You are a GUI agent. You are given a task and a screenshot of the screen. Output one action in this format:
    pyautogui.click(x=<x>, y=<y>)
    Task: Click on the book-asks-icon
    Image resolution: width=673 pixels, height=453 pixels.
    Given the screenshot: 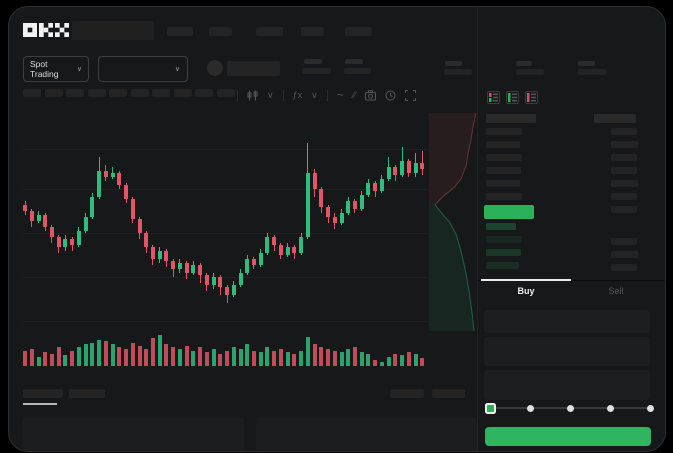 What is the action you would take?
    pyautogui.click(x=531, y=97)
    